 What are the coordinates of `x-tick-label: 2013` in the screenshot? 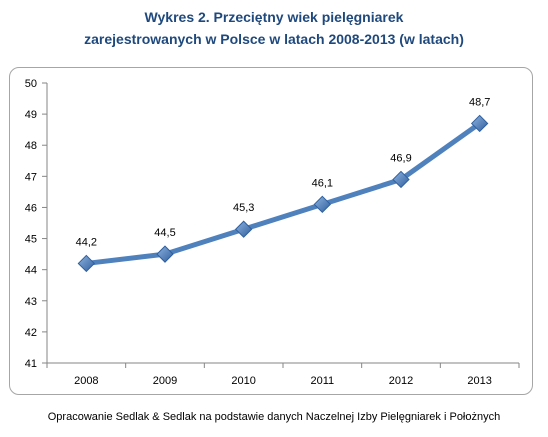 It's located at (479, 381).